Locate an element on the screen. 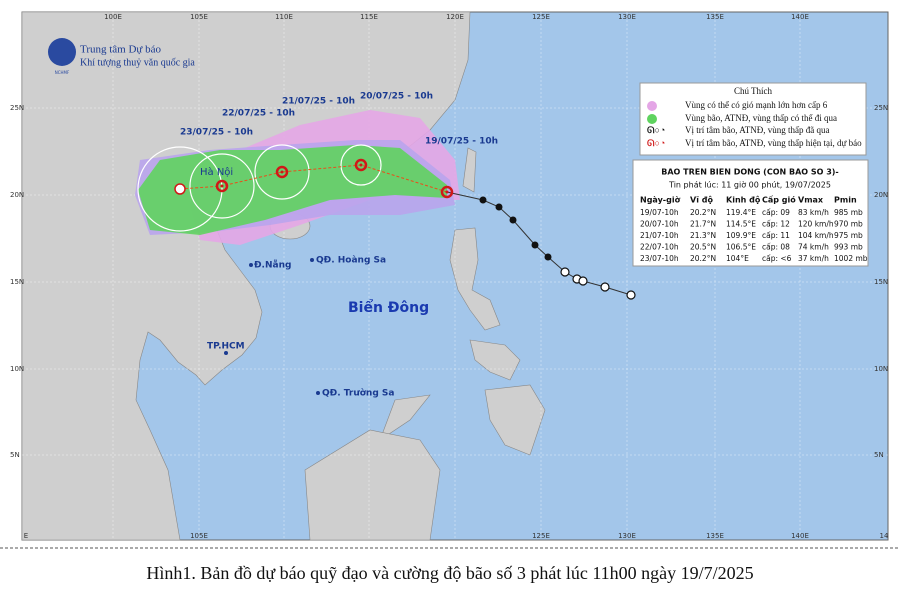 Image resolution: width=900 pixels, height=599 pixels. table-cell: cấp: 09 is located at coordinates (776, 212).